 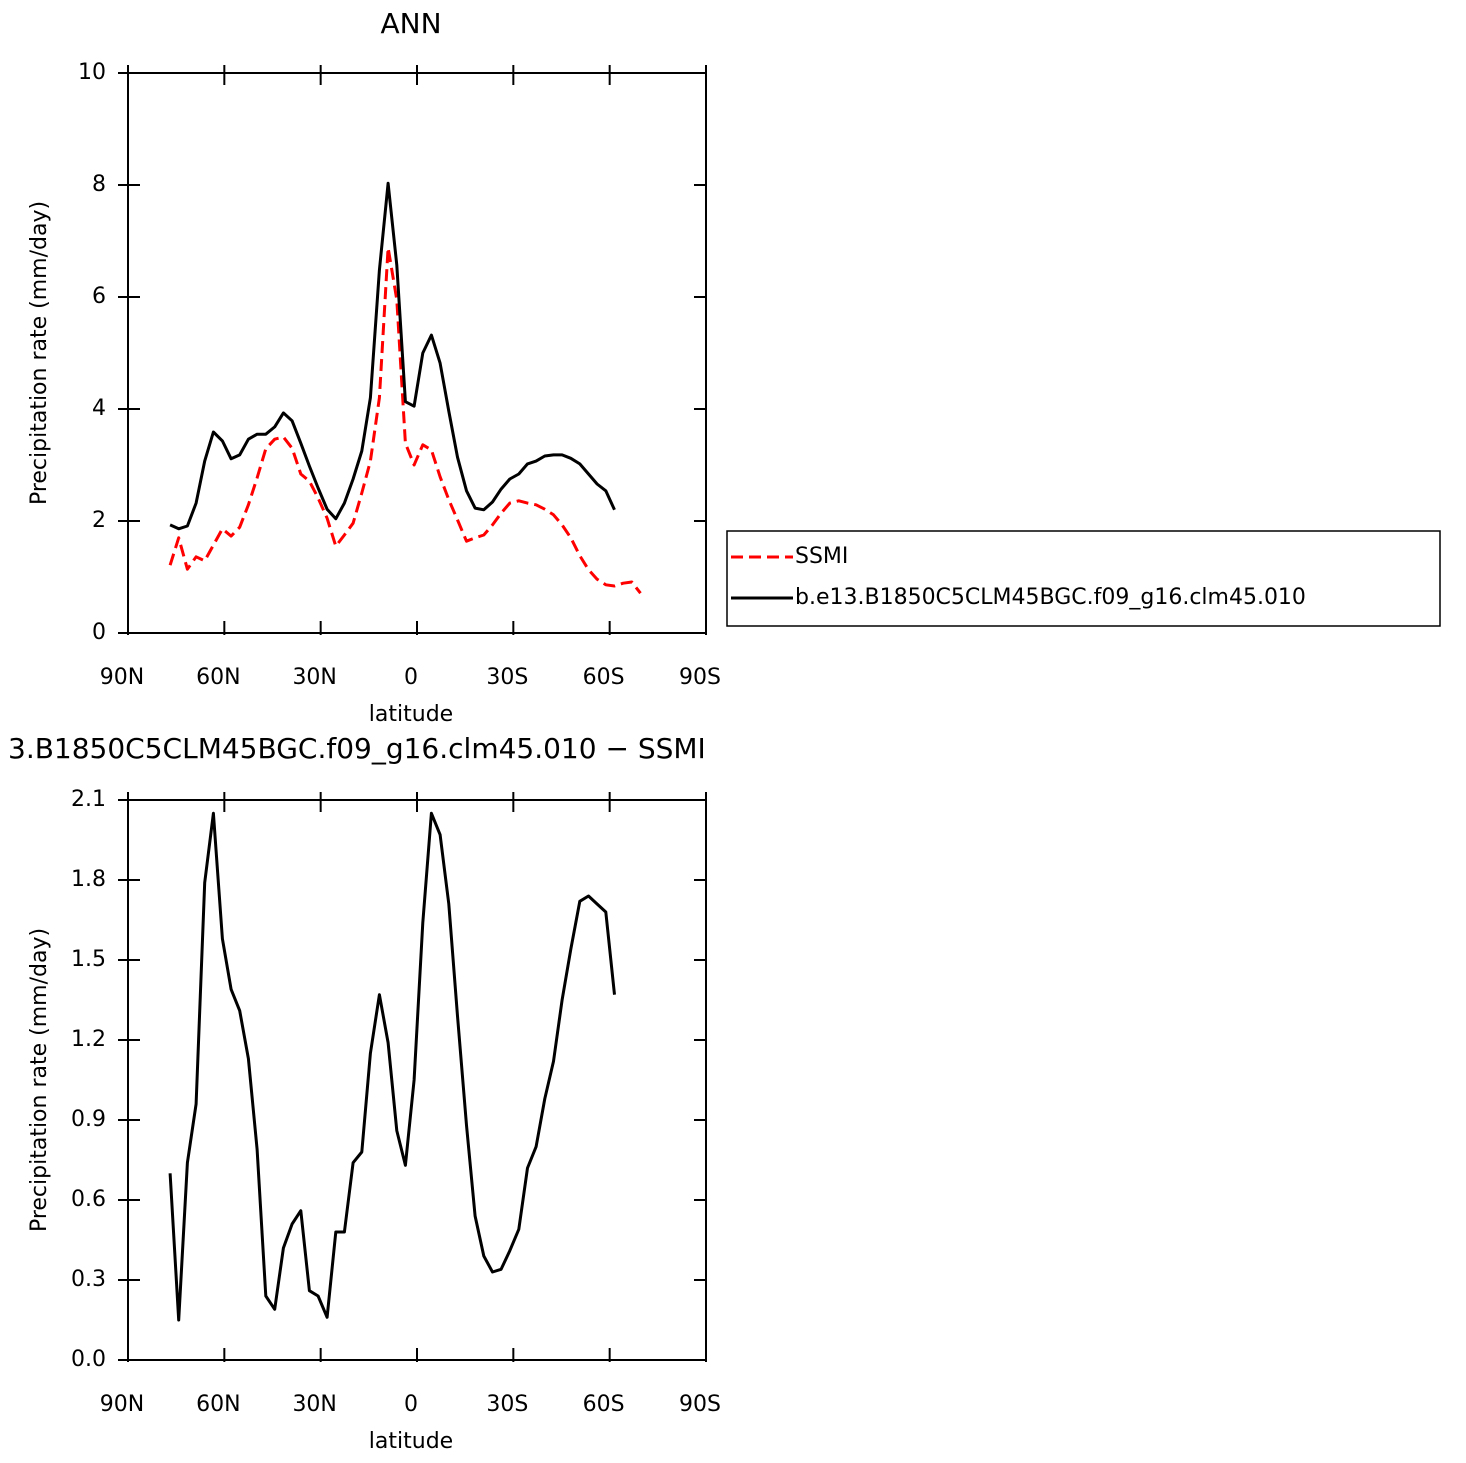 What do you see at coordinates (1050, 597) in the screenshot?
I see `legend-label: b.e13.B1850C5CLM45BGC.f09_g16.clm45.010` at bounding box center [1050, 597].